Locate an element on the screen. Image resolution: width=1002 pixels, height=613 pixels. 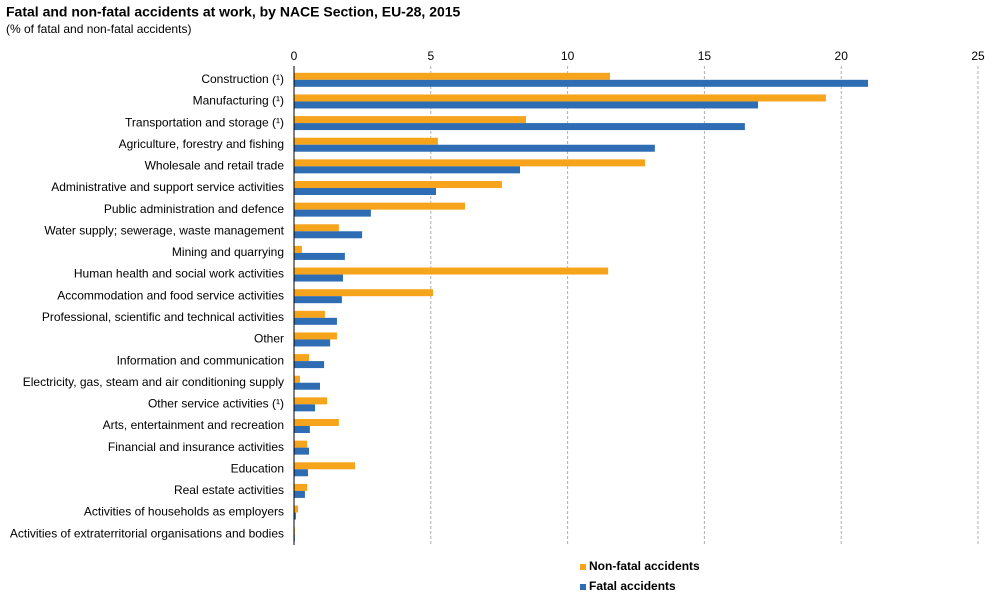
y-tick-label: Information and communication is located at coordinates (200, 360).